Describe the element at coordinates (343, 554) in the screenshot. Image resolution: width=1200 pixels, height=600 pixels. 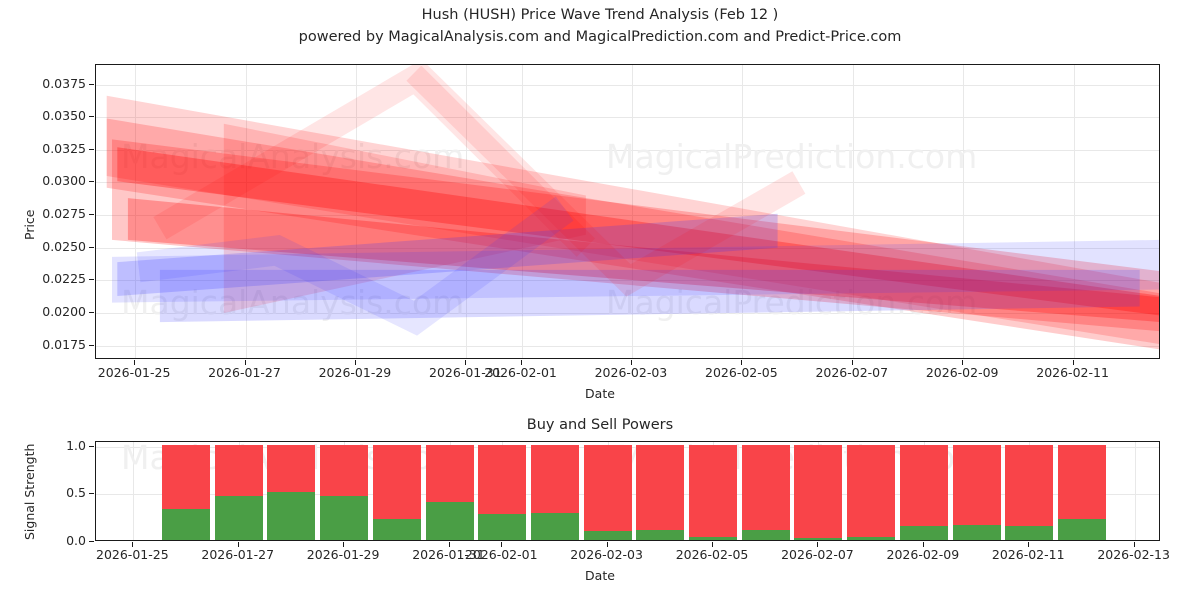
I see `signal-xtick-label: 2026-01-29` at that location.